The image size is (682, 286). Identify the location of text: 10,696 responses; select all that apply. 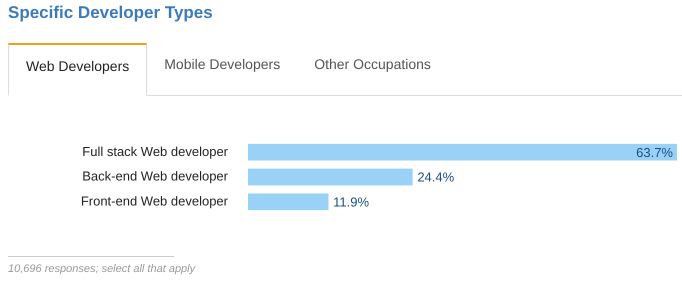
(102, 269).